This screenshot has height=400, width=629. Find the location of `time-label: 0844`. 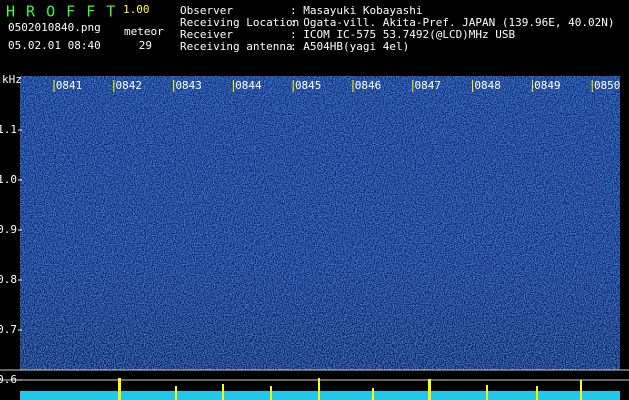

time-label: 0844 is located at coordinates (248, 85).